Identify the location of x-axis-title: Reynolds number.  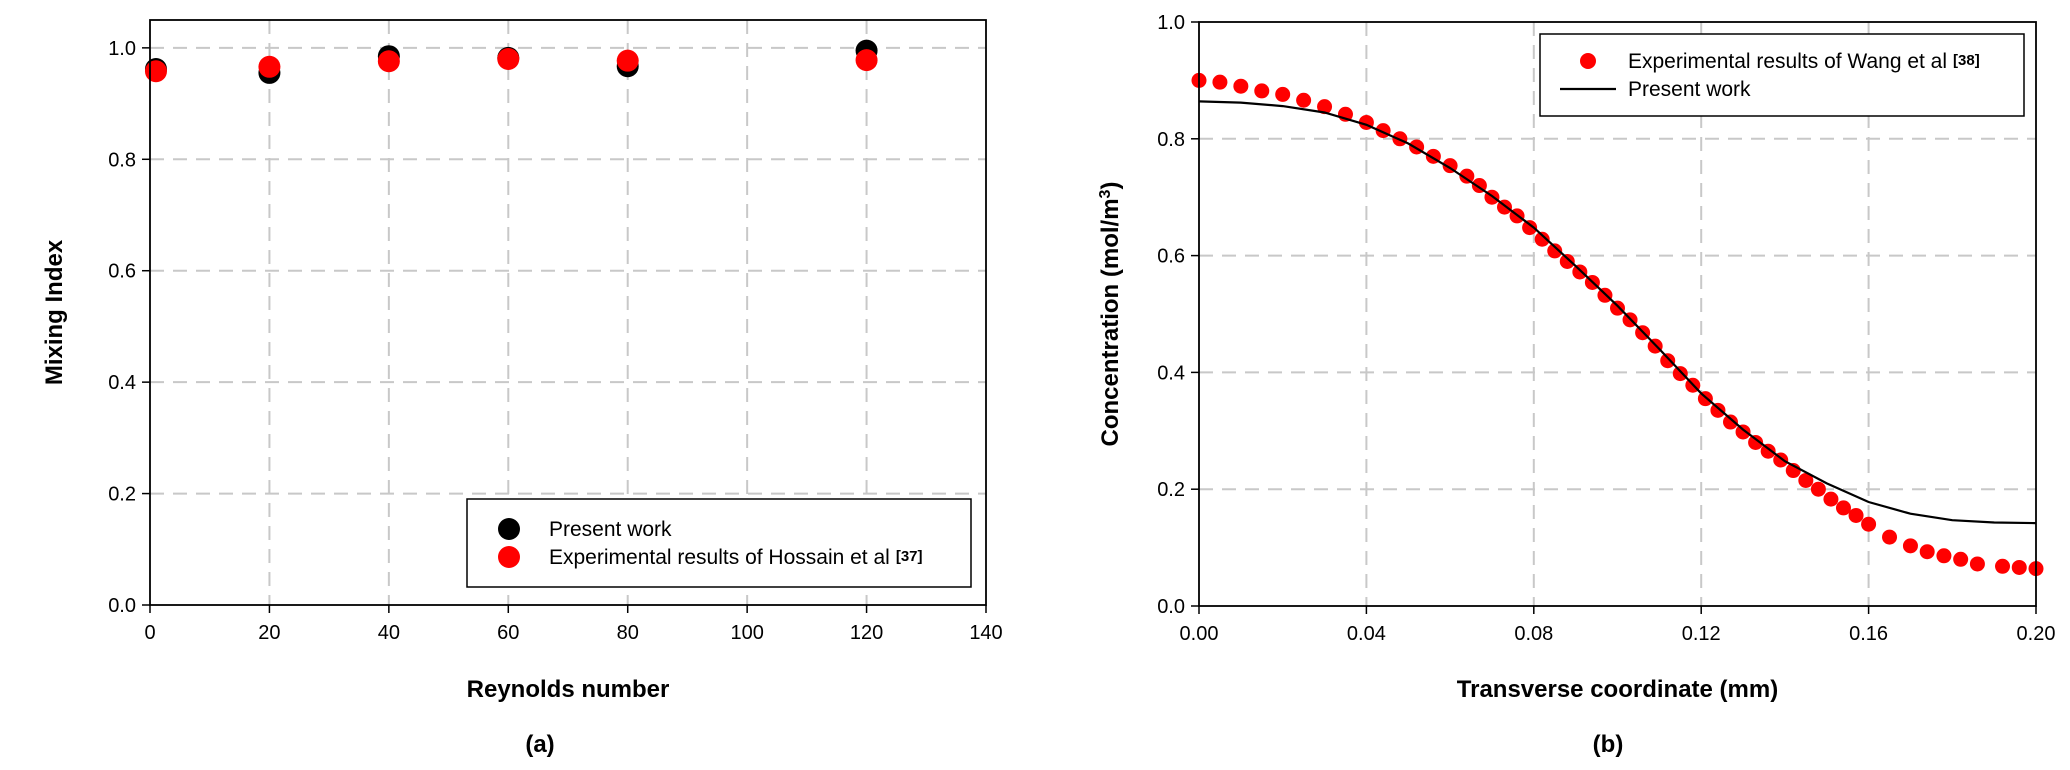
(568, 689).